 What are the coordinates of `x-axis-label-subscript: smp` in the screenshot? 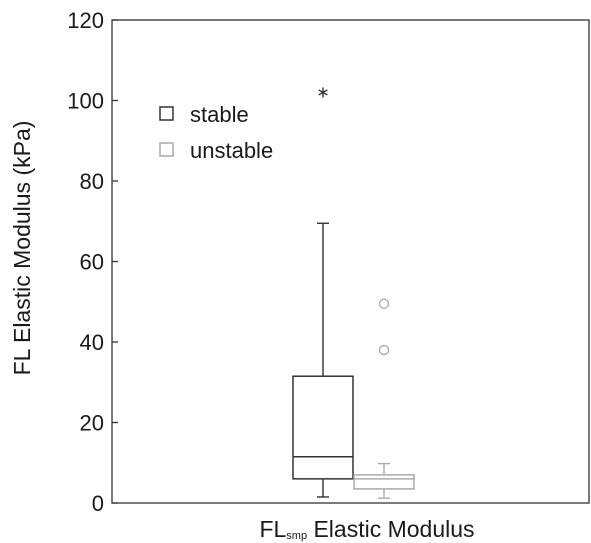 It's located at (296, 536).